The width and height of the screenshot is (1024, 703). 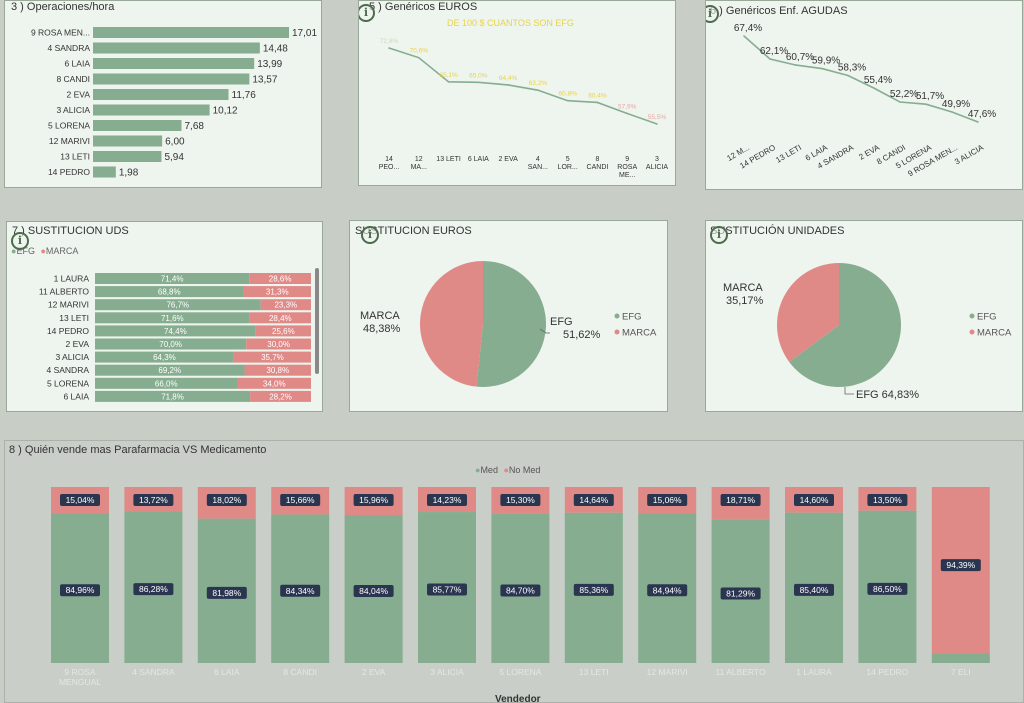 I want to click on data-label: 71,6%, so click(x=172, y=318).